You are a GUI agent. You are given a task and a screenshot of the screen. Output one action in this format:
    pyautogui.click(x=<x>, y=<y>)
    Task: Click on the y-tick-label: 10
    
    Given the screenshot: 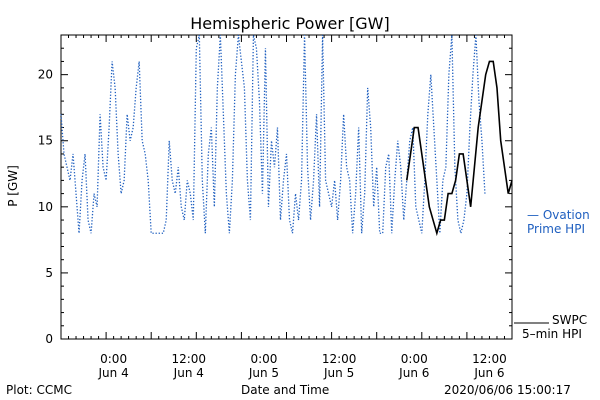 What is the action you would take?
    pyautogui.click(x=45, y=207)
    